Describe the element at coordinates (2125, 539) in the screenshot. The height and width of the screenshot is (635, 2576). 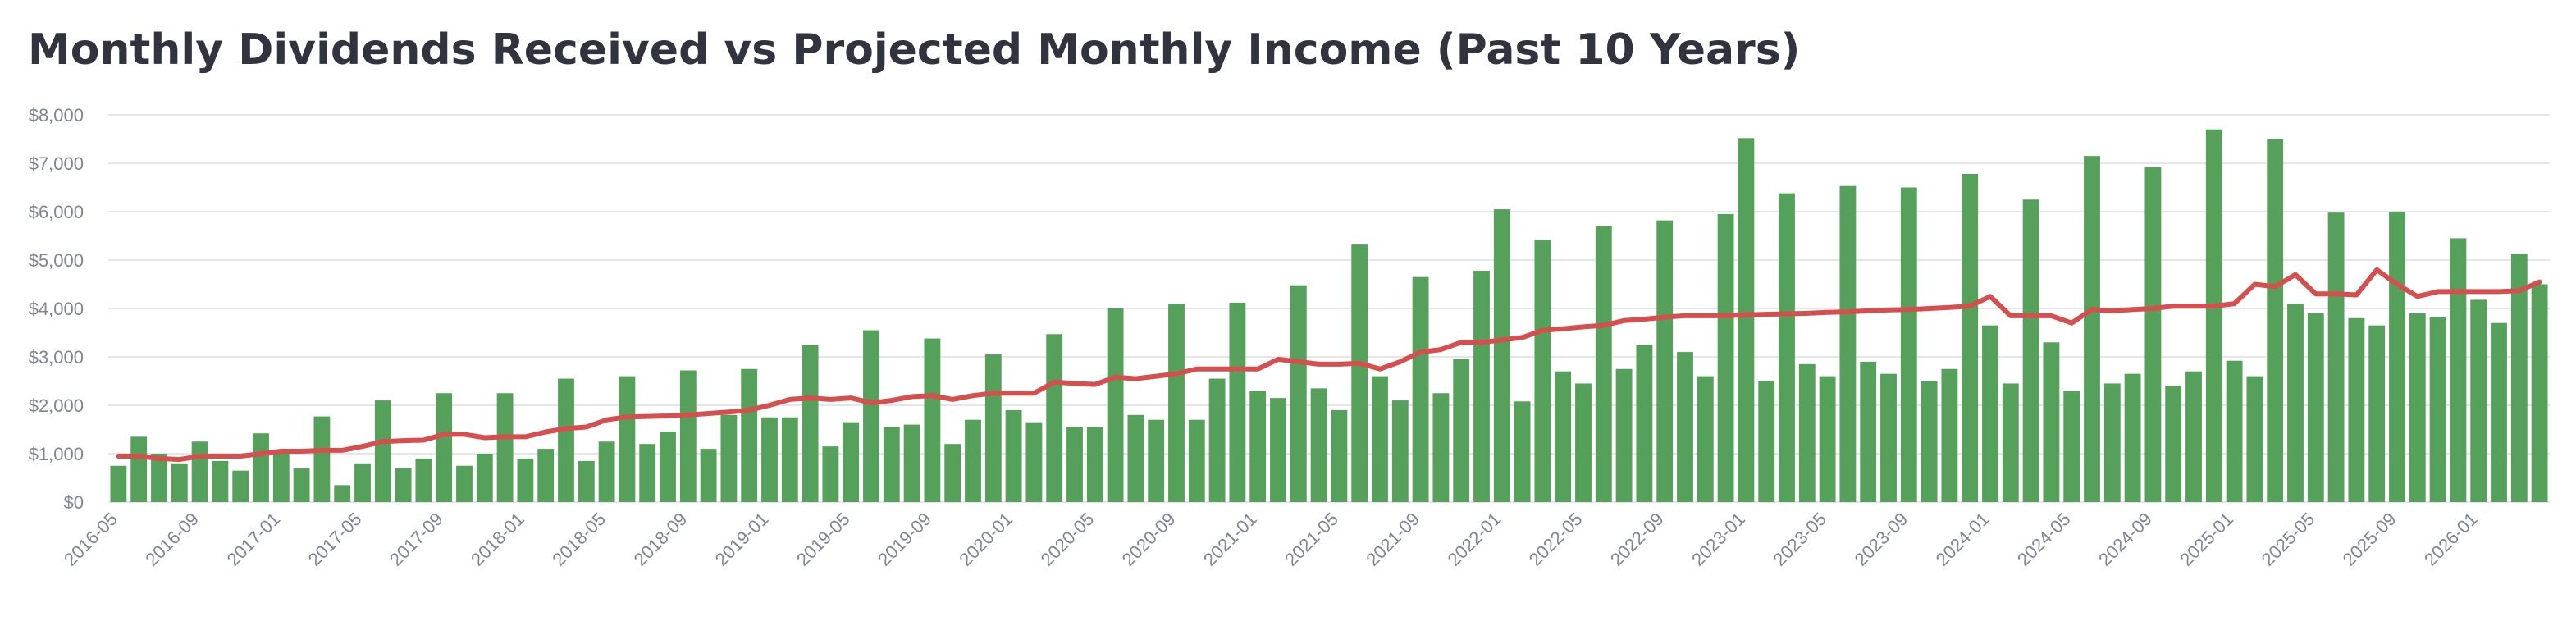
I see `x-tick-label: 2024-09` at that location.